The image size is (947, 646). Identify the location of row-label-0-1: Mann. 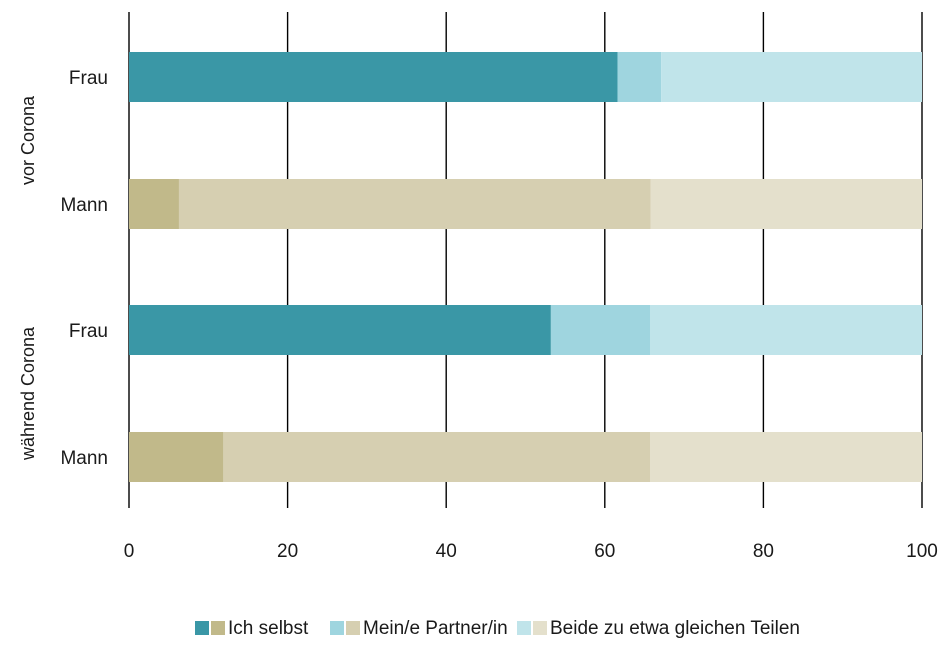
(84, 205).